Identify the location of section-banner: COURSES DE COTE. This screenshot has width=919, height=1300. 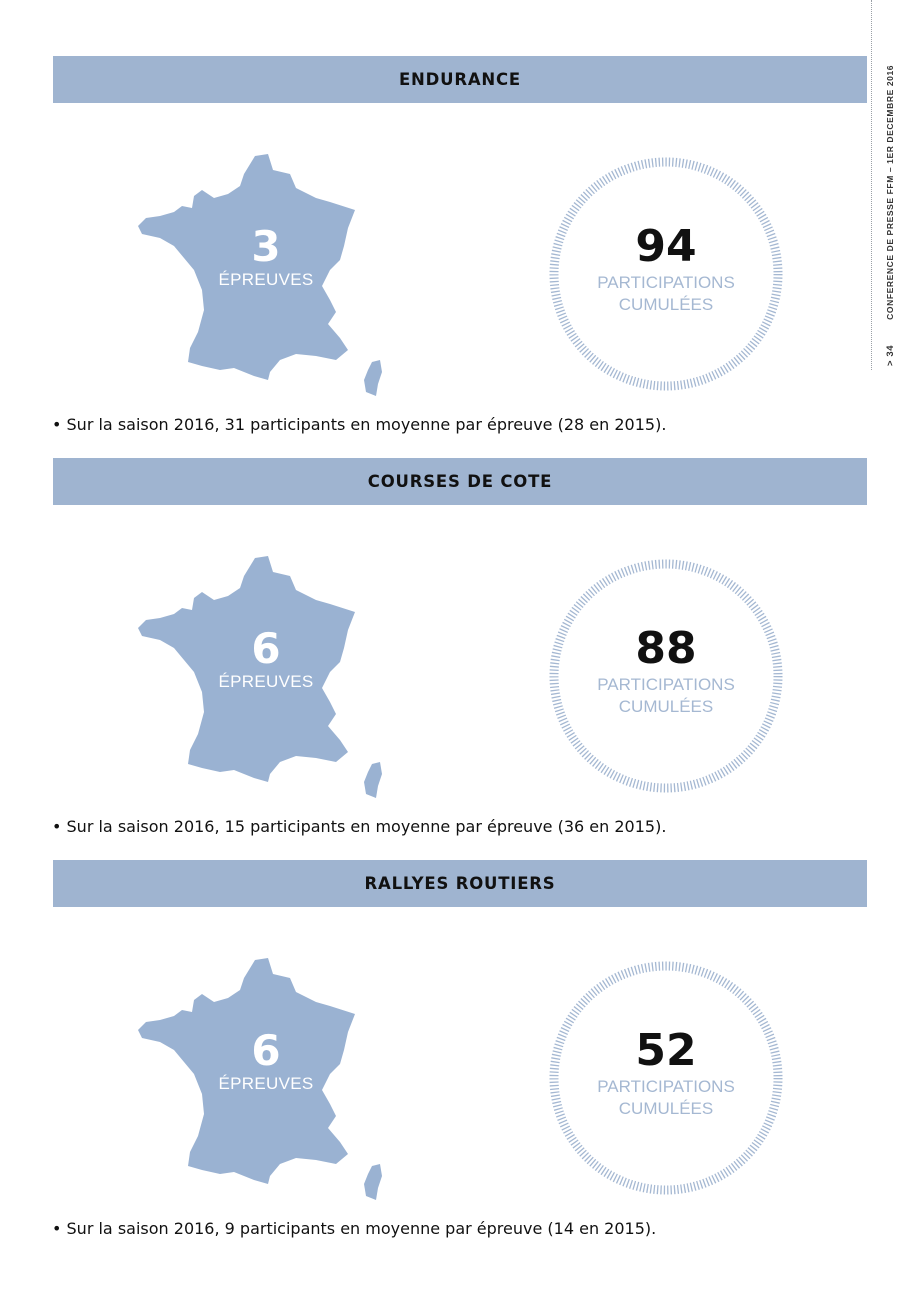
(460, 481).